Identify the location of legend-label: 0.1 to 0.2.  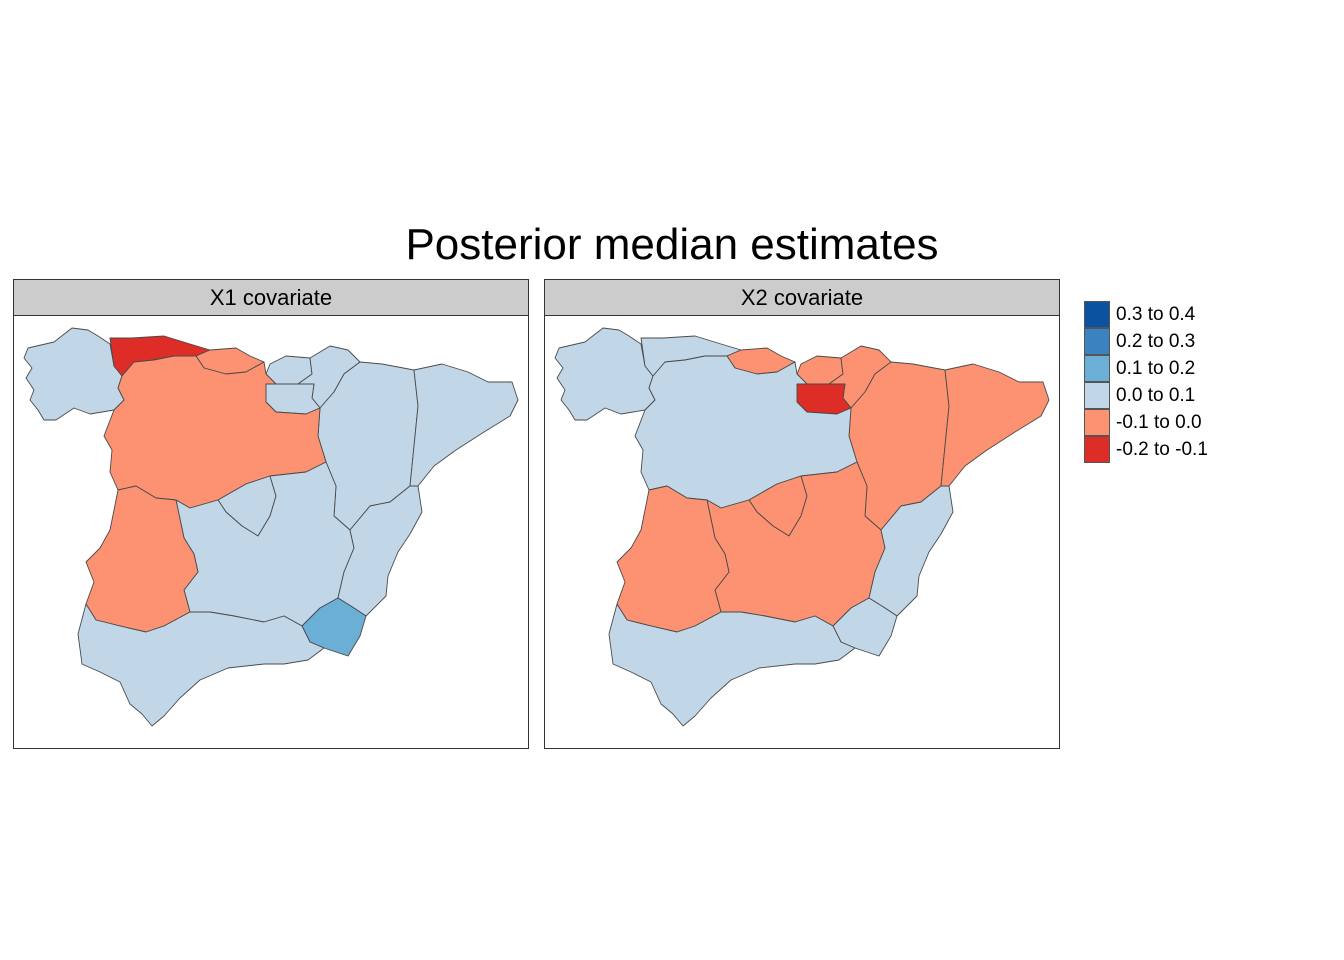
(1156, 368).